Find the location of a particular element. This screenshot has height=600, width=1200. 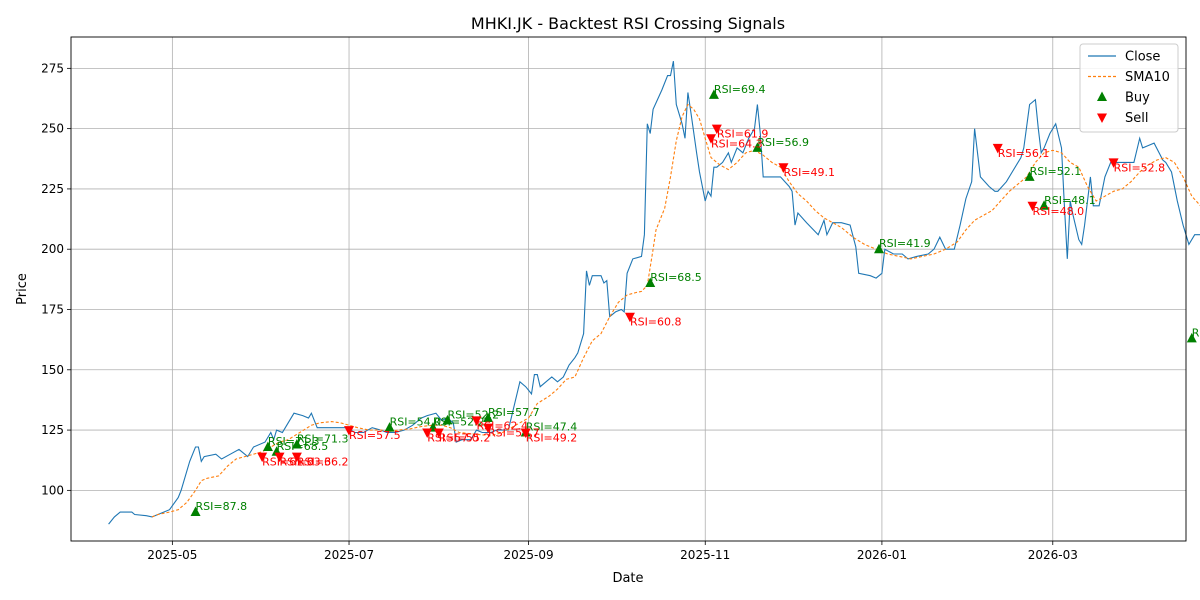

x-tick-label: 2026-01 is located at coordinates (882, 555).